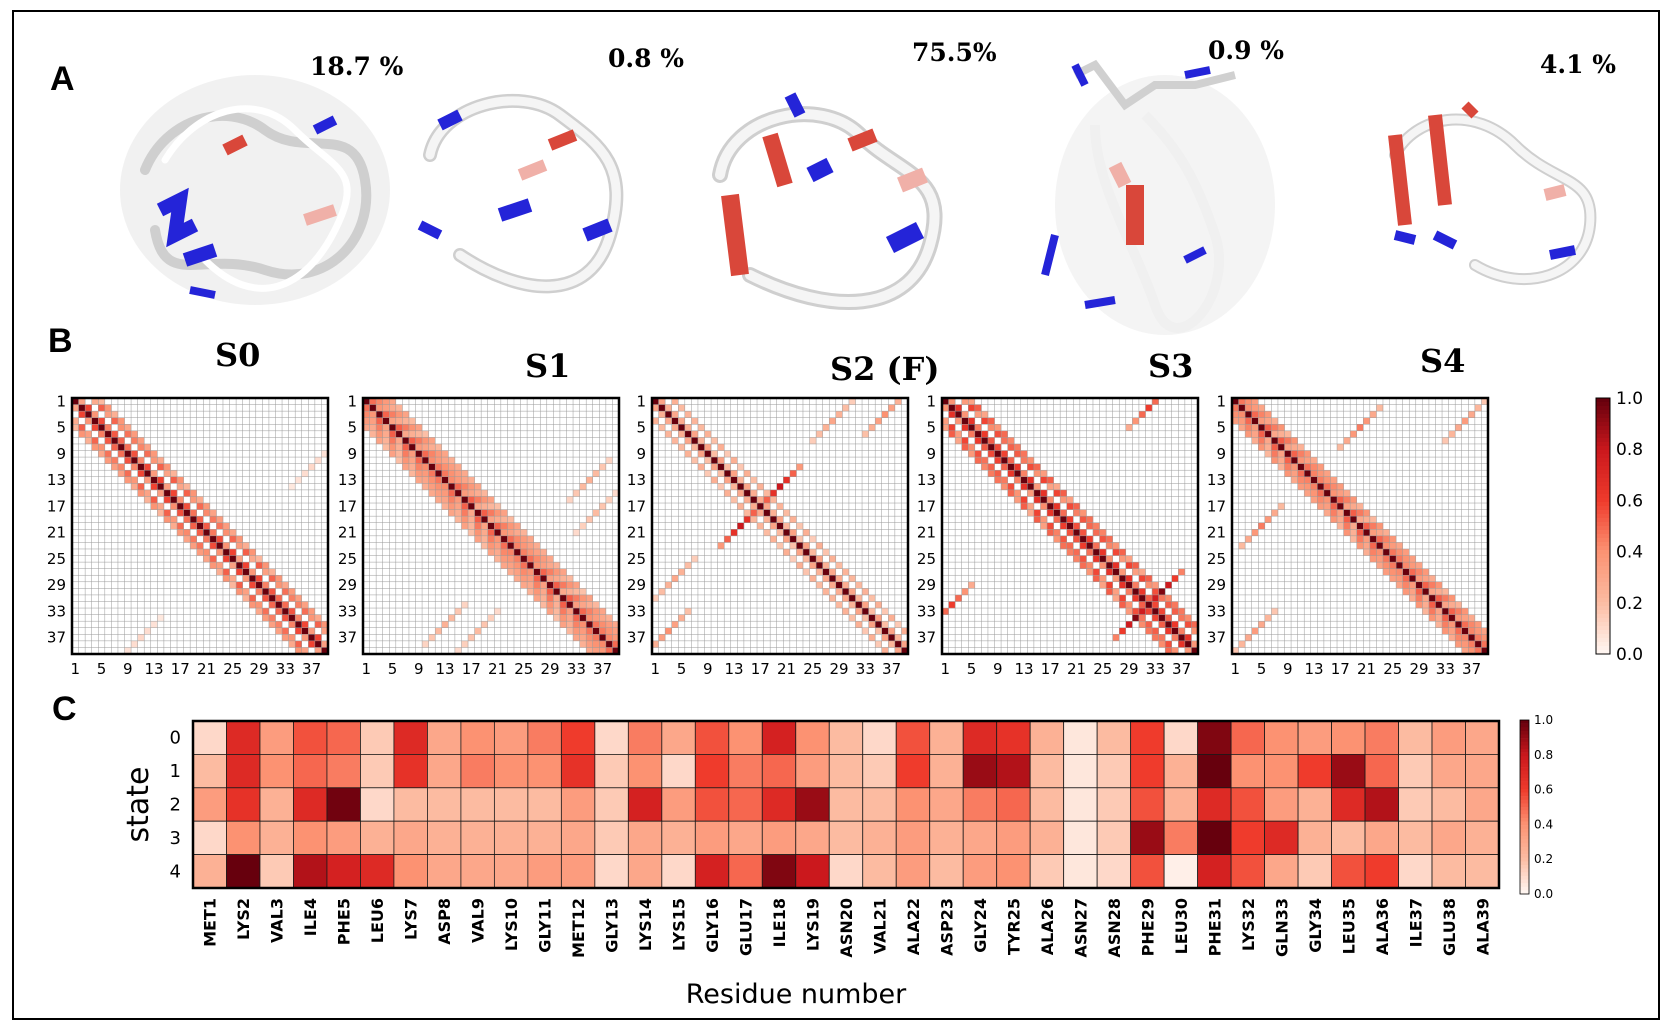 This screenshot has width=1674, height=1034. What do you see at coordinates (1603, 644) in the screenshot?
I see `colorbar-b-segment` at bounding box center [1603, 644].